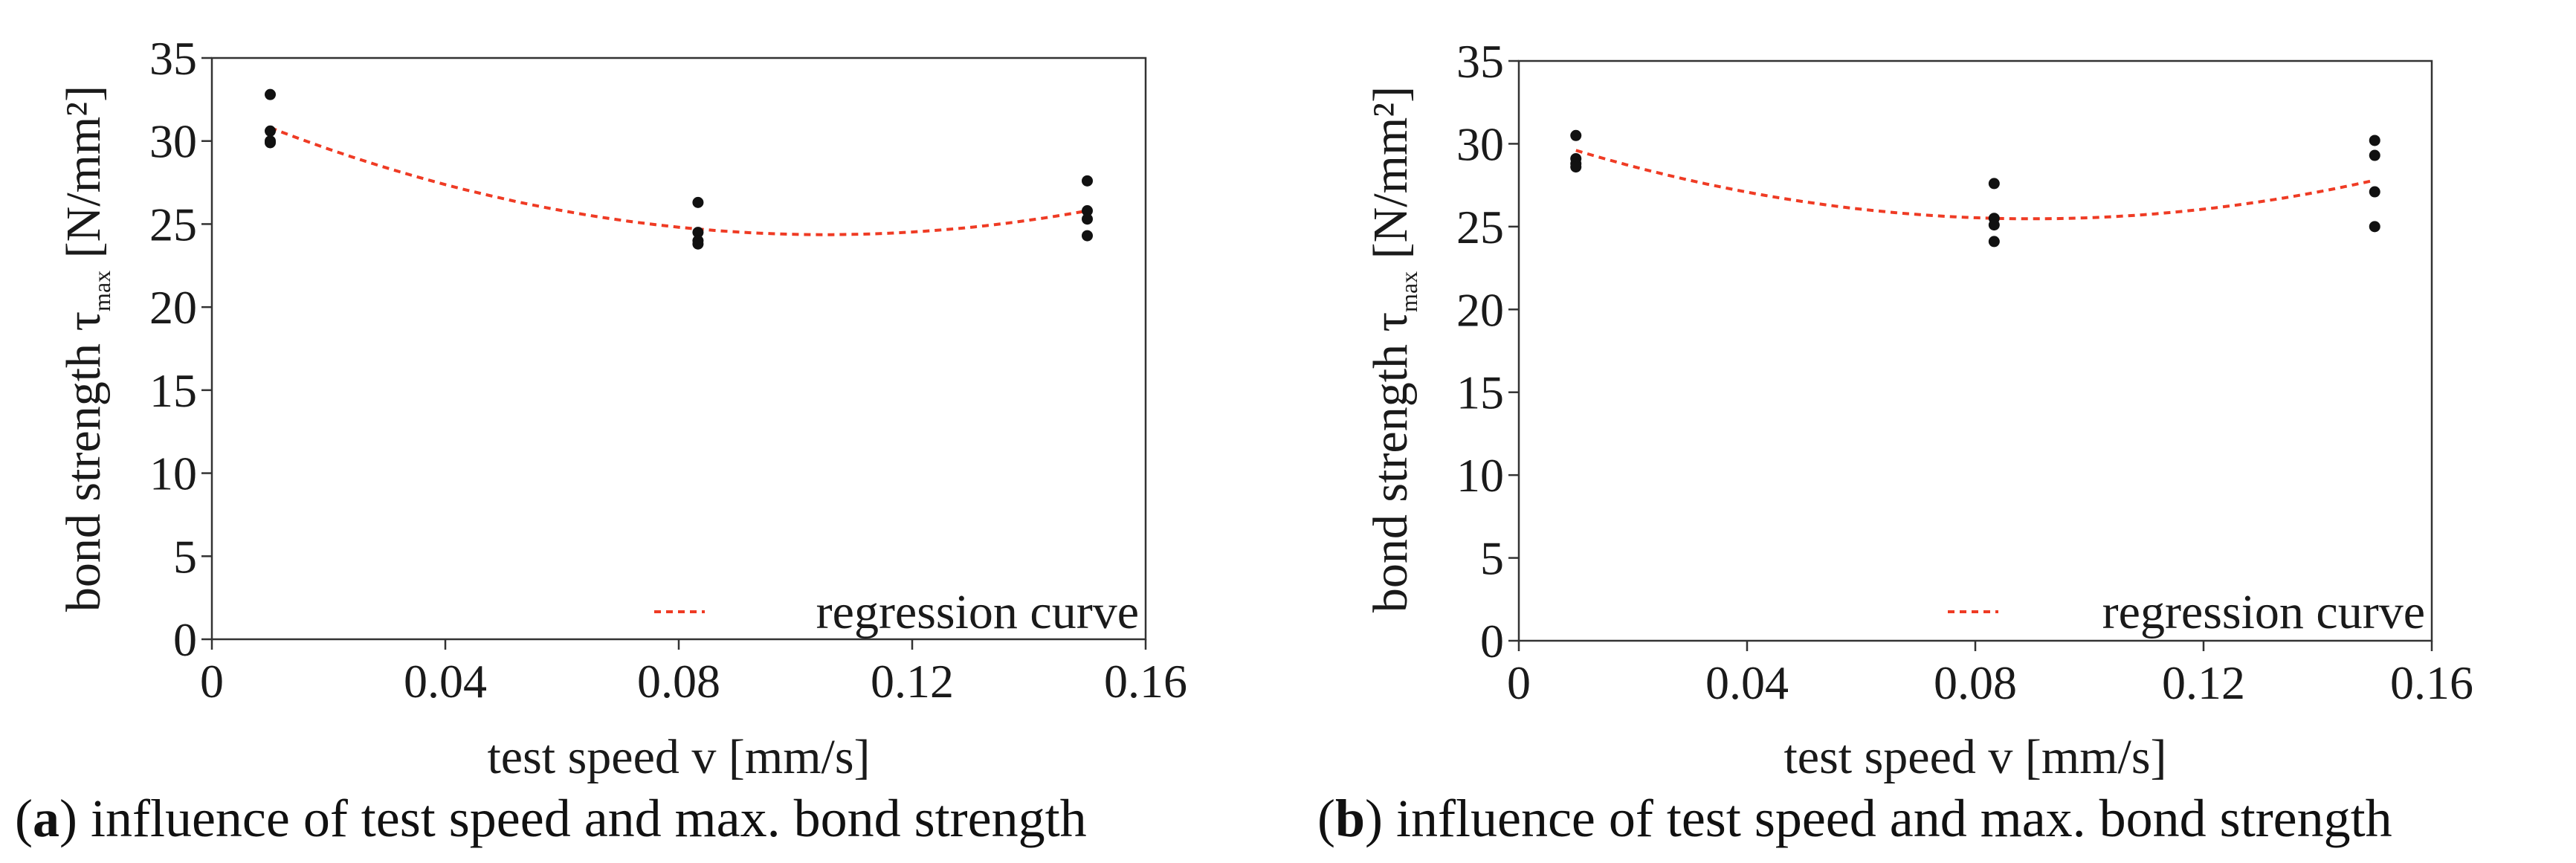 This screenshot has width=2576, height=863. What do you see at coordinates (1480, 352) in the screenshot?
I see `y-tick-labels-b: 0 5 10 15 20 25 30 35` at bounding box center [1480, 352].